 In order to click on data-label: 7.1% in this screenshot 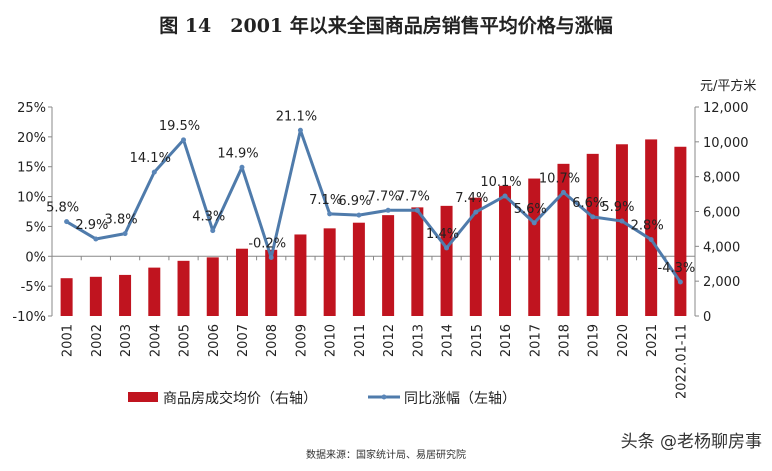, I will do `click(325, 200)`.